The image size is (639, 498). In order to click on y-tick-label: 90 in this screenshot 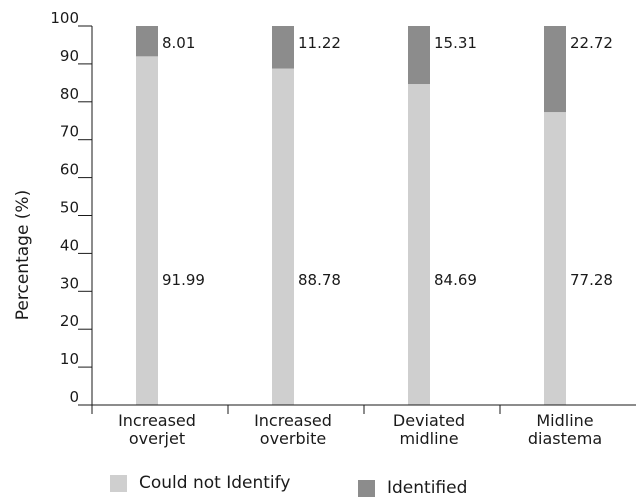, I will do `click(69, 56)`.